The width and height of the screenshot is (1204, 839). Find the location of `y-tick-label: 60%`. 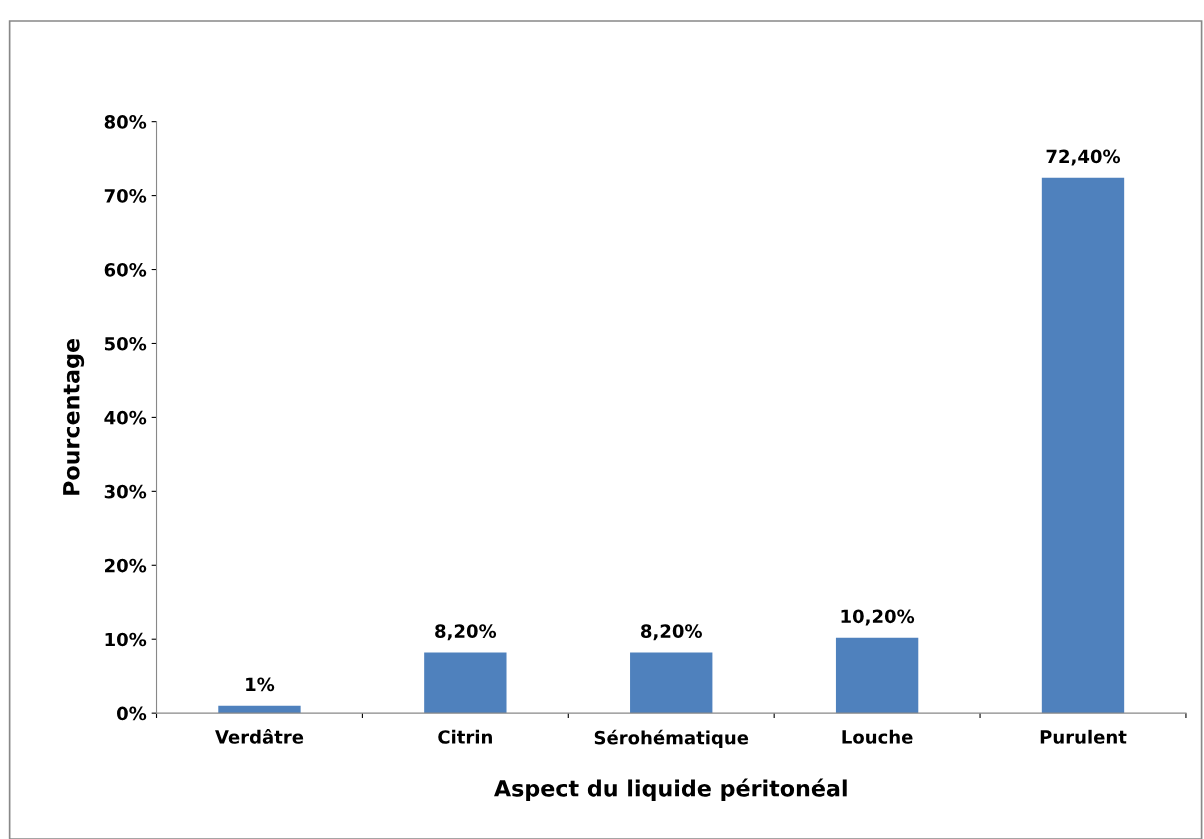

y-tick-label: 60% is located at coordinates (125, 269).